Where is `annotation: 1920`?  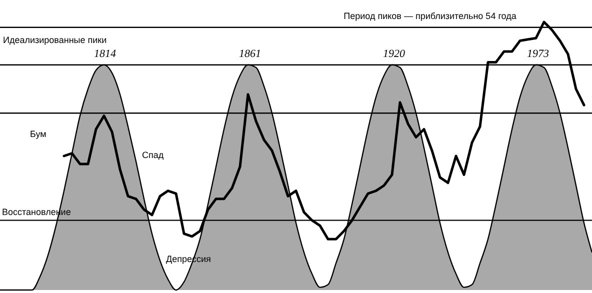
annotation: 1920 is located at coordinates (394, 54).